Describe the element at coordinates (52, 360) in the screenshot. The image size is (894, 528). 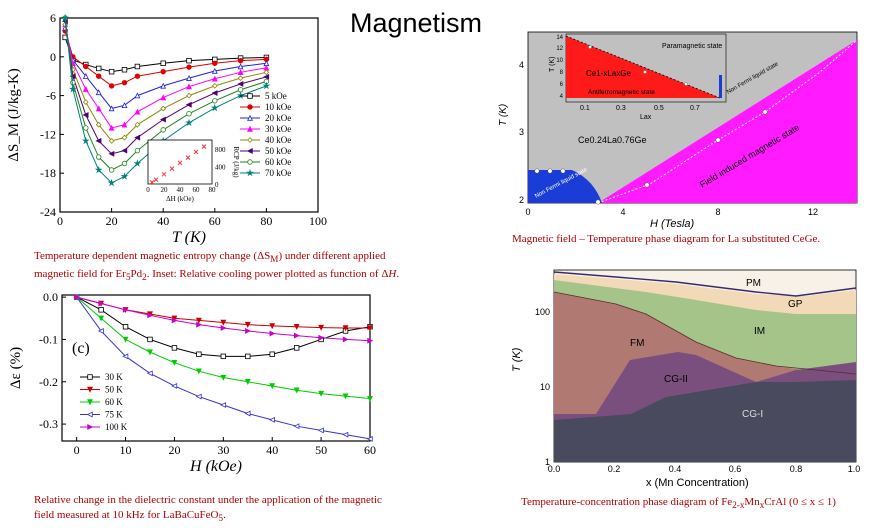
I see `y-ticks: 0.0 -0.1 -0.2 -0.3` at that location.